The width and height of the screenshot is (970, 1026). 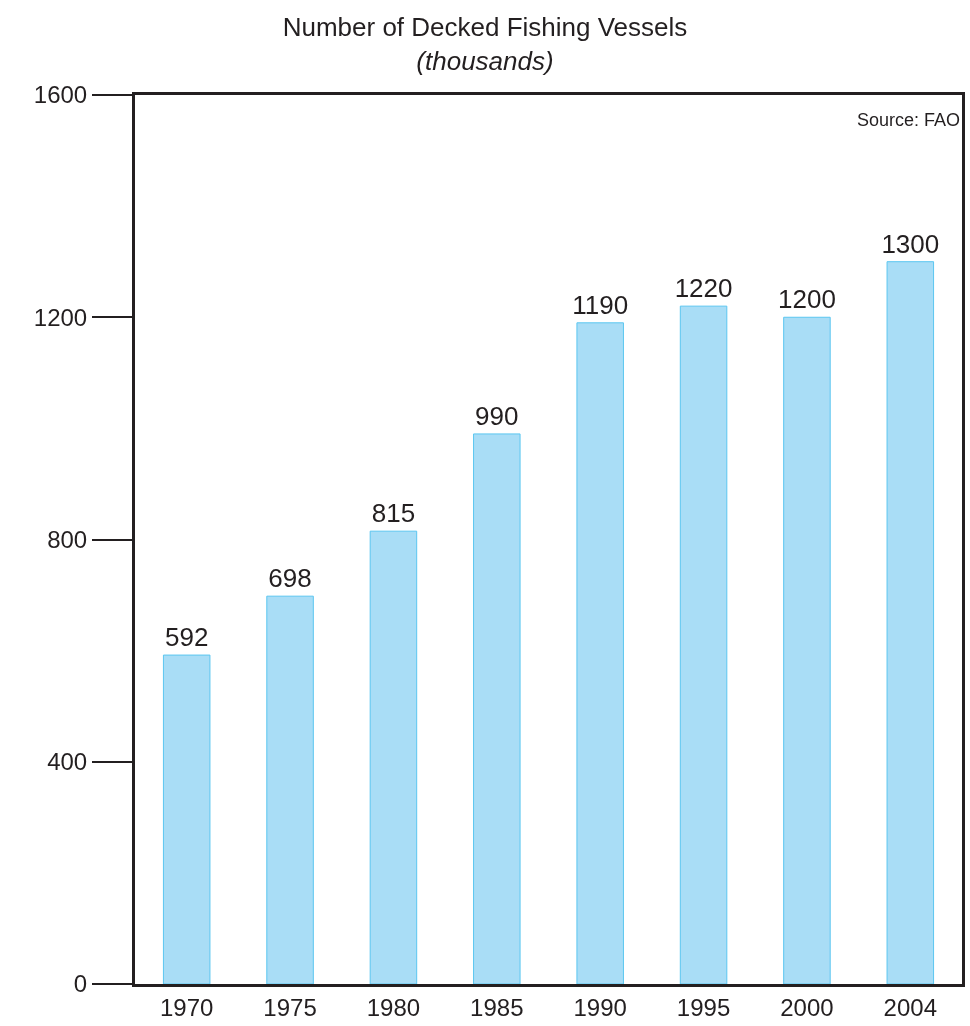 What do you see at coordinates (497, 415) in the screenshot?
I see `data-label: 990` at bounding box center [497, 415].